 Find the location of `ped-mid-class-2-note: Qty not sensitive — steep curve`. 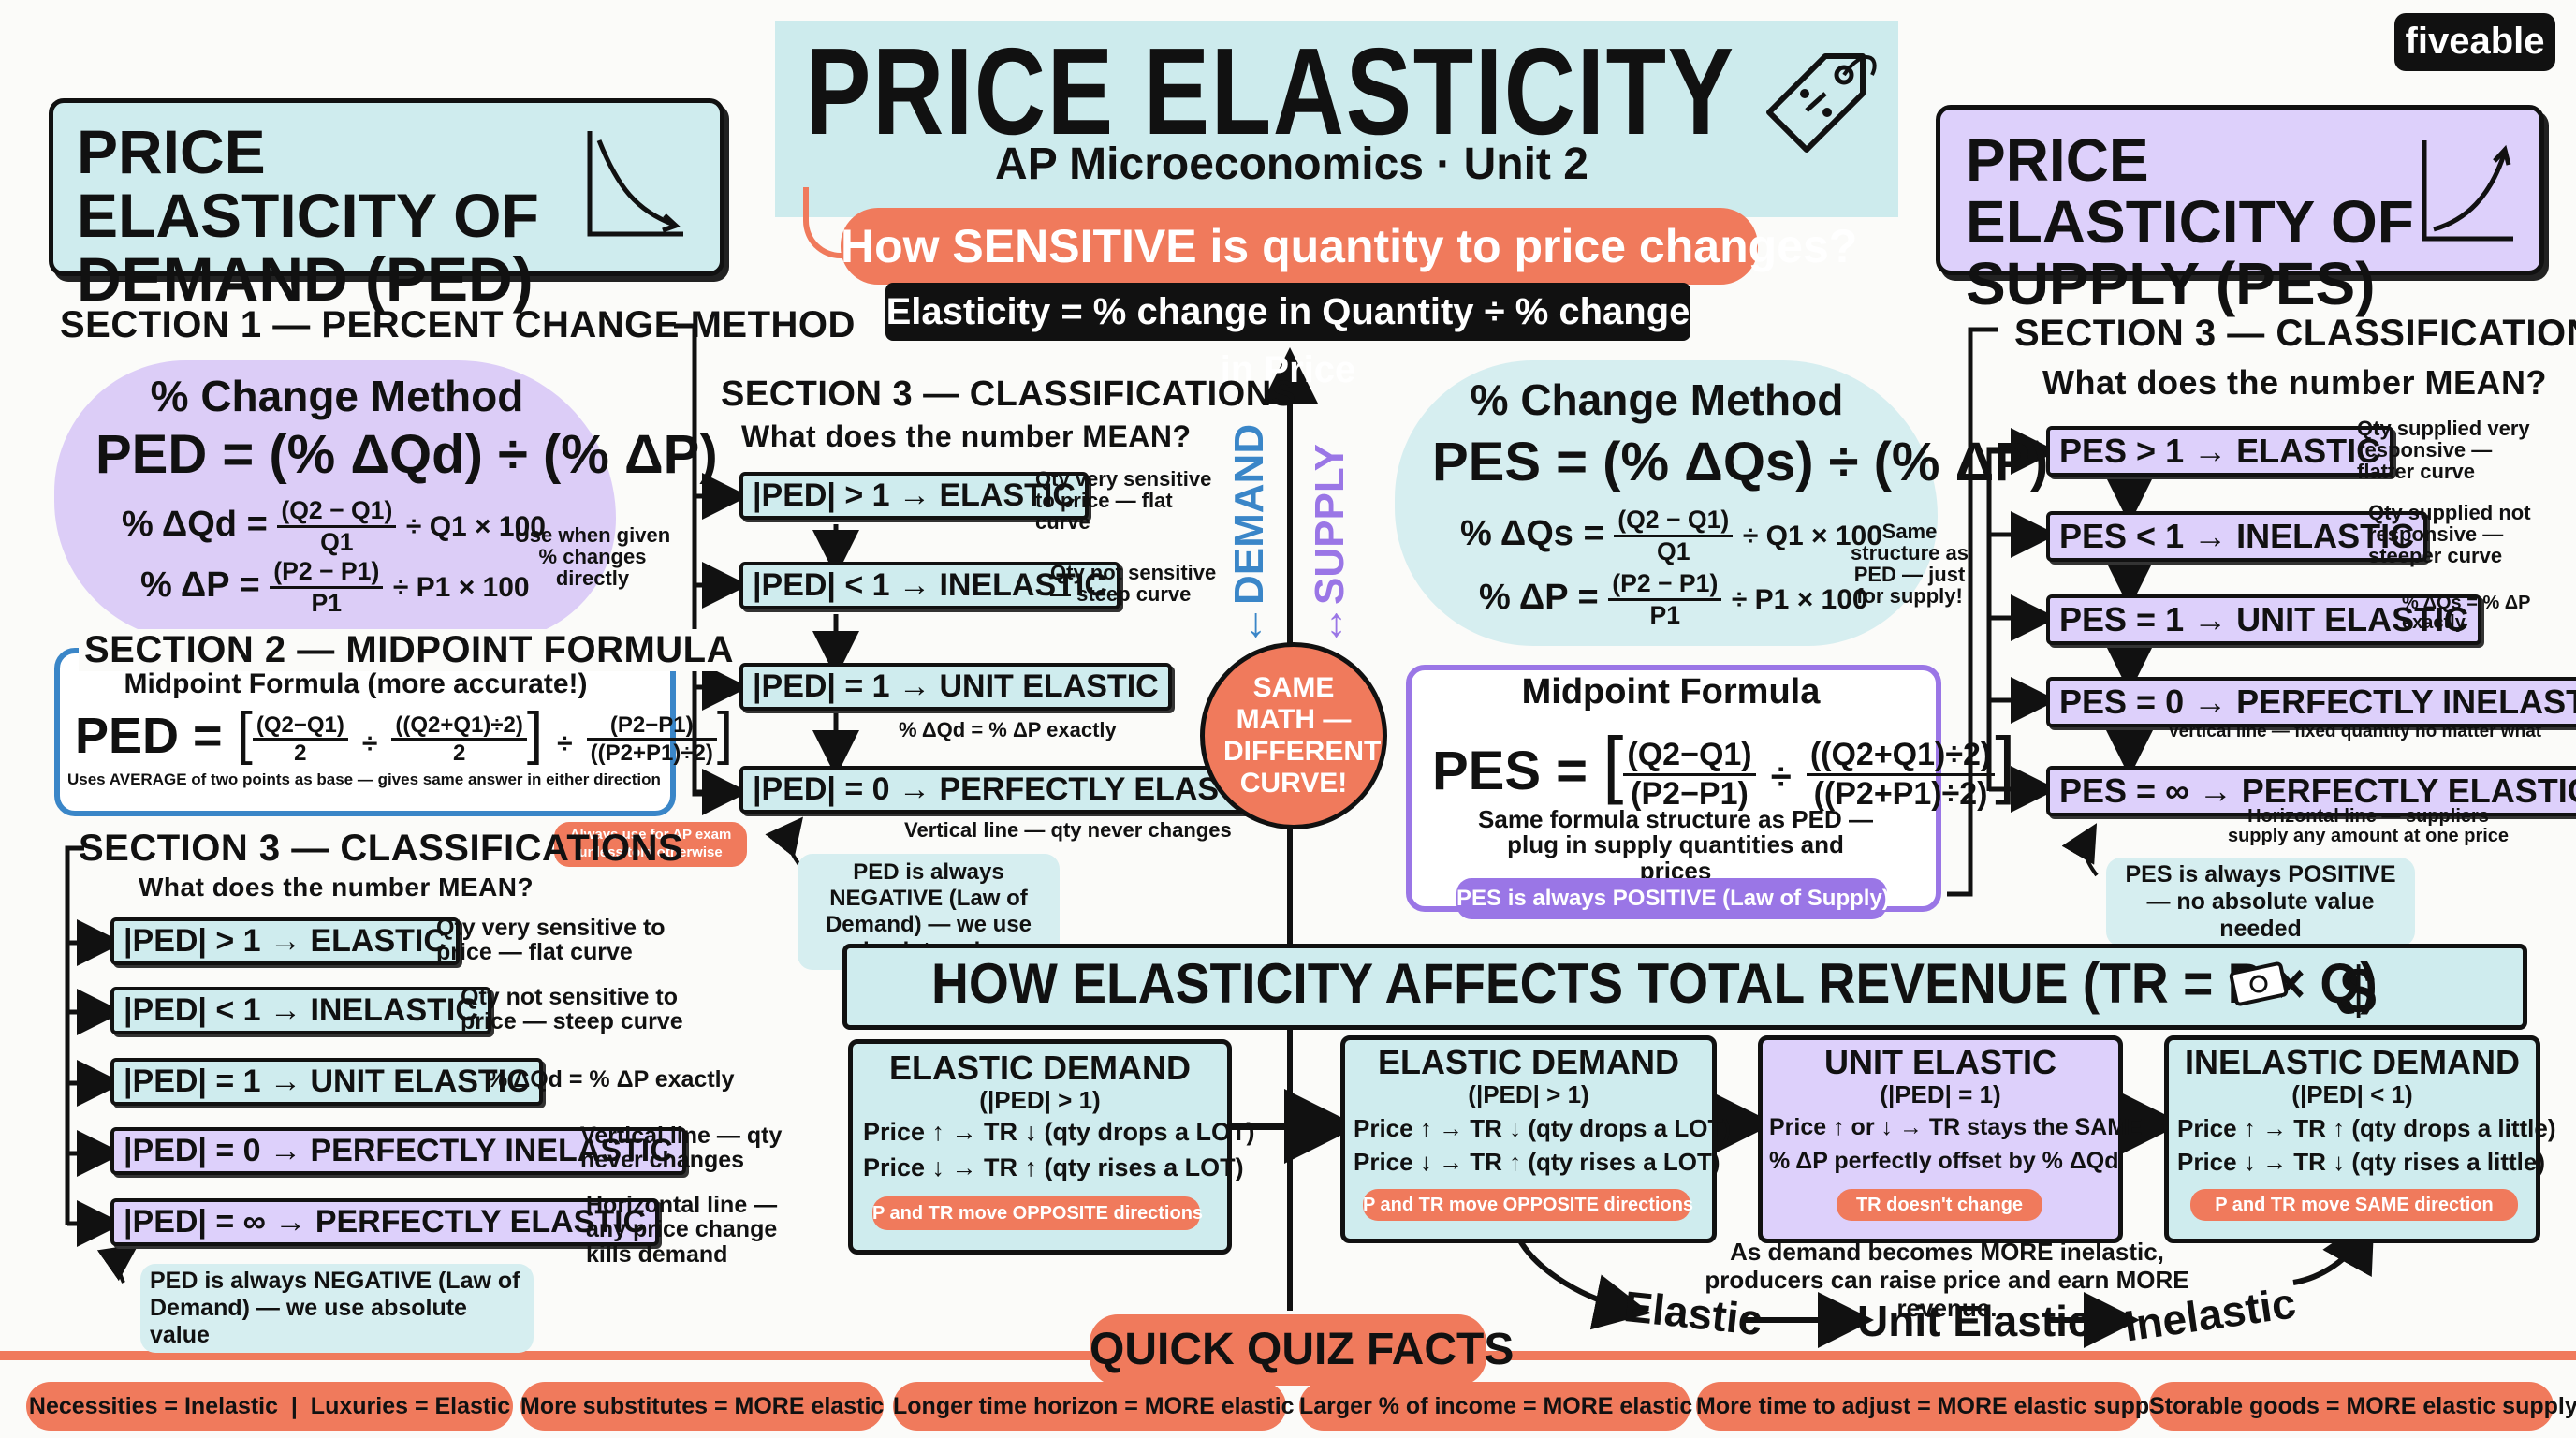

ped-mid-class-2-note: Qty not sensitive — steep curve is located at coordinates (1133, 584).